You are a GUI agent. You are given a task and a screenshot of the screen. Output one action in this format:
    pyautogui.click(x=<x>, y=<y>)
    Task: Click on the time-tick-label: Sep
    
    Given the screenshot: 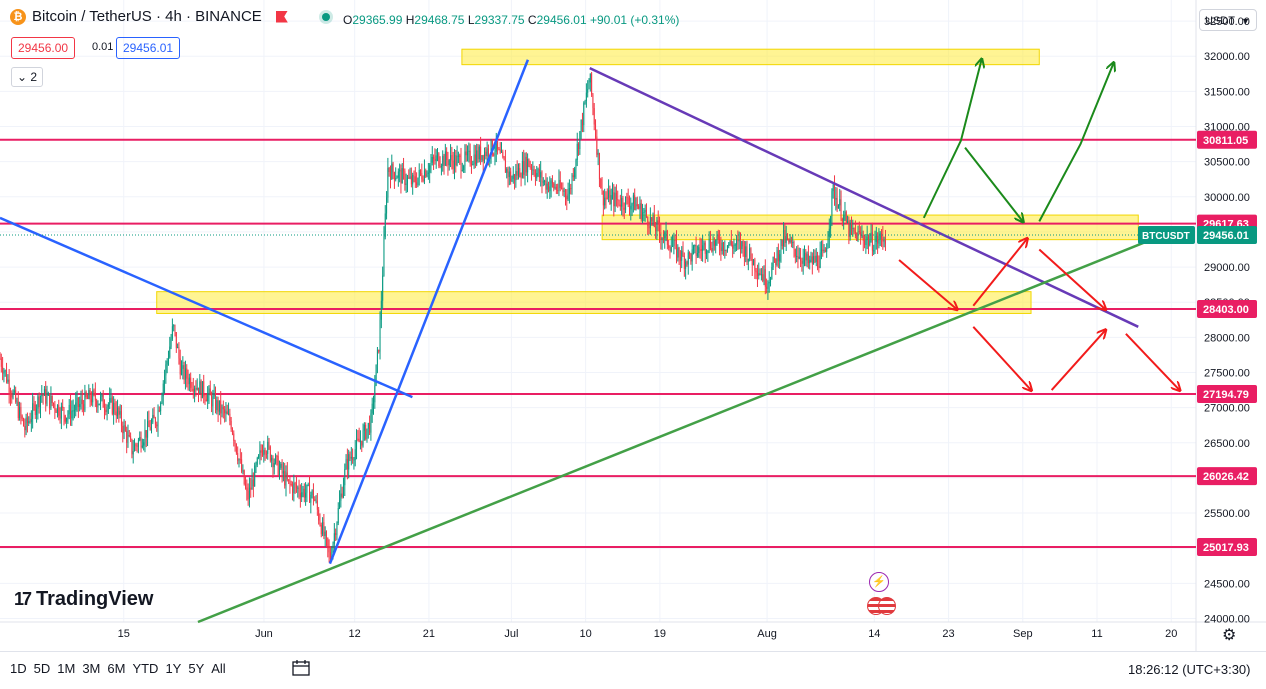 What is the action you would take?
    pyautogui.click(x=1023, y=634)
    